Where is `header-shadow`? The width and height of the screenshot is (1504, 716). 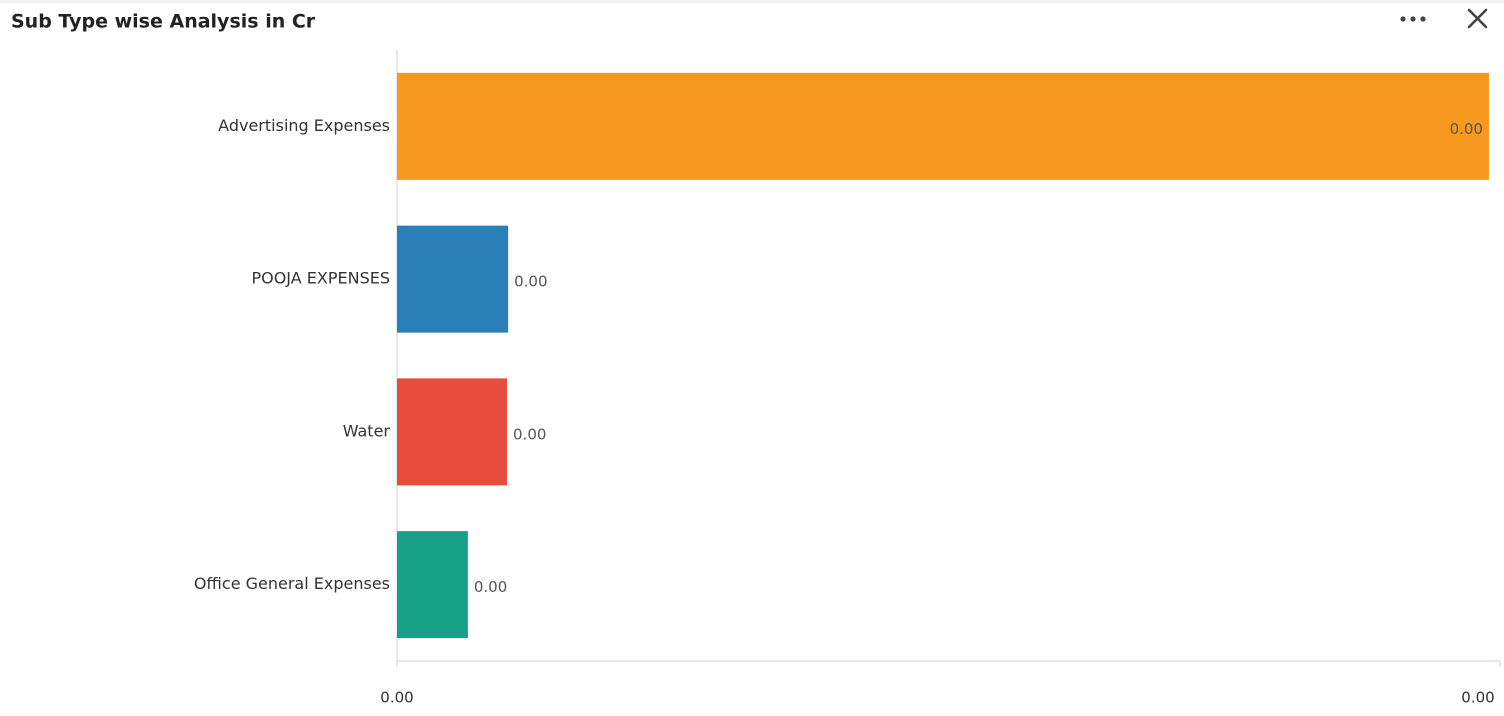 header-shadow is located at coordinates (752, 1).